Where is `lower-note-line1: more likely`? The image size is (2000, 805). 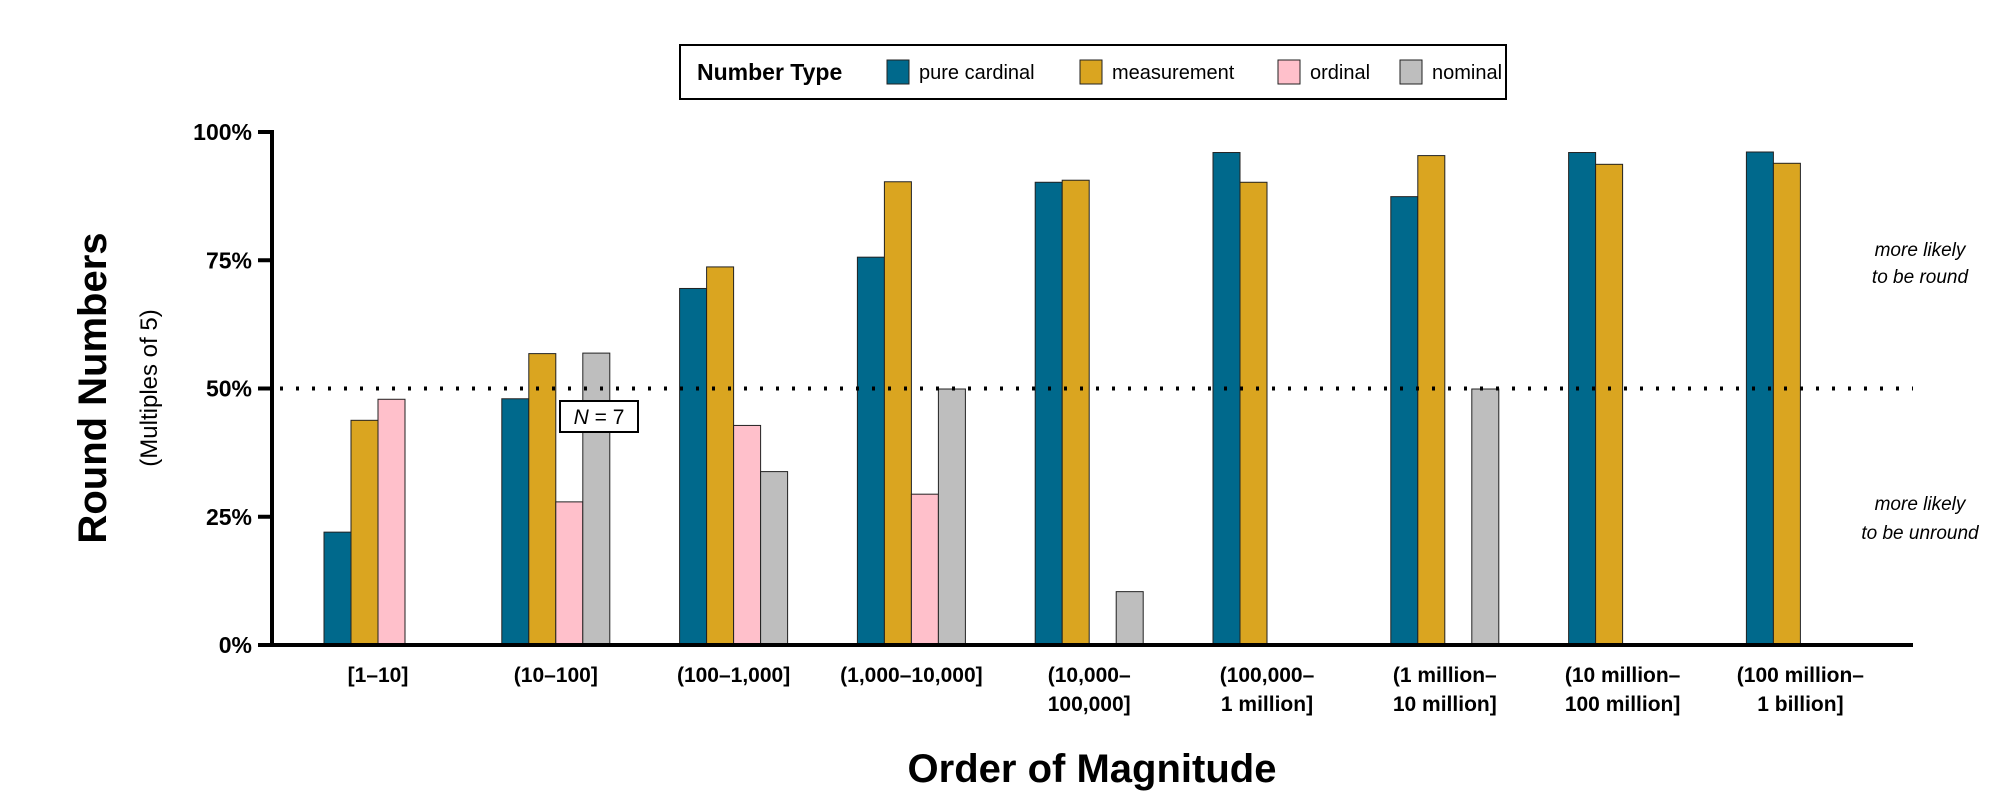 lower-note-line1: more likely is located at coordinates (1921, 504).